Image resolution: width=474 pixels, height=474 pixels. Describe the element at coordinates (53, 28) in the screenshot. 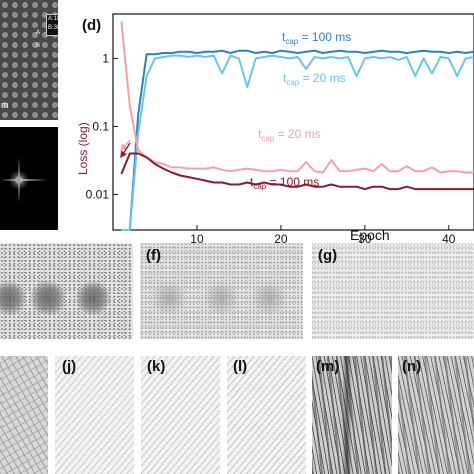

I see `sem-readout-b: B:301.5n` at that location.